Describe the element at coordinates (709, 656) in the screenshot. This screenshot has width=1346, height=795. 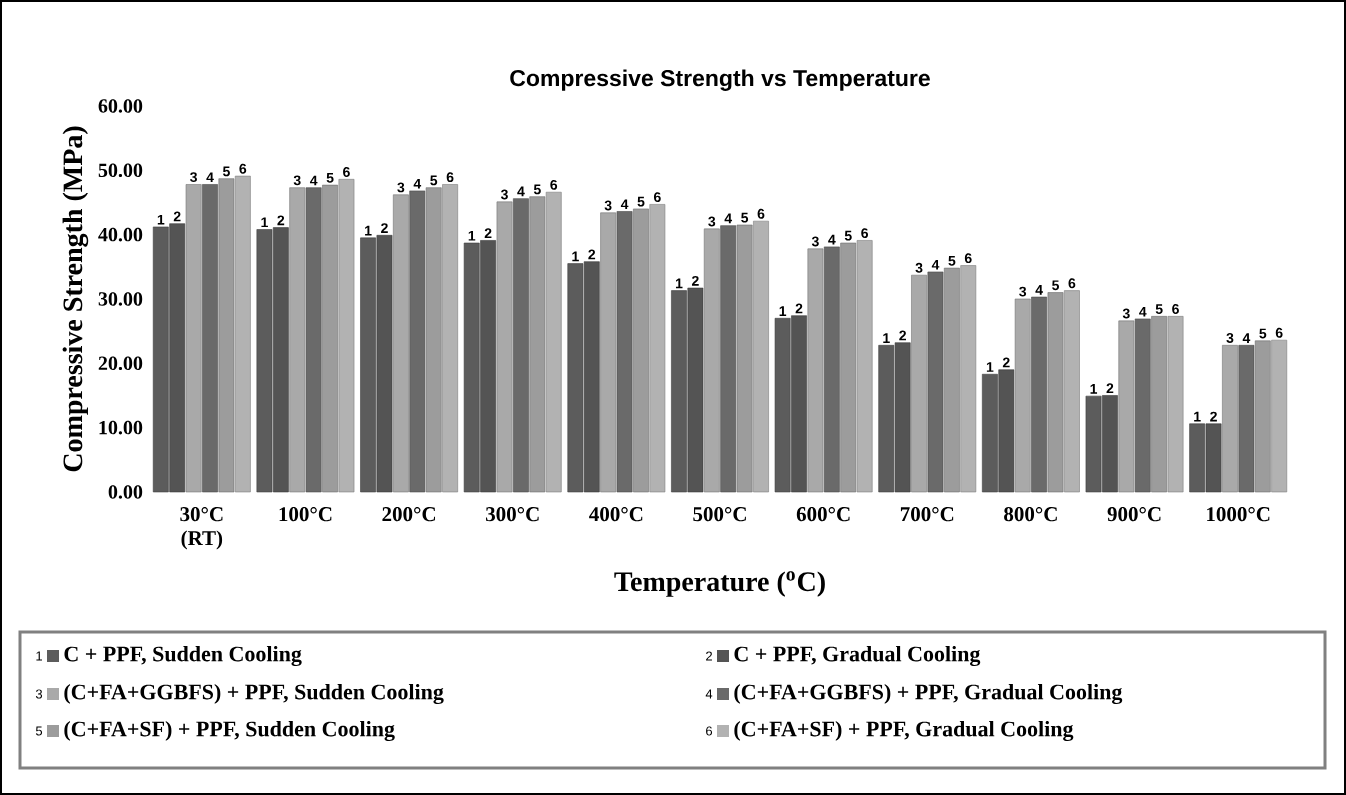
I see `text: 2` at that location.